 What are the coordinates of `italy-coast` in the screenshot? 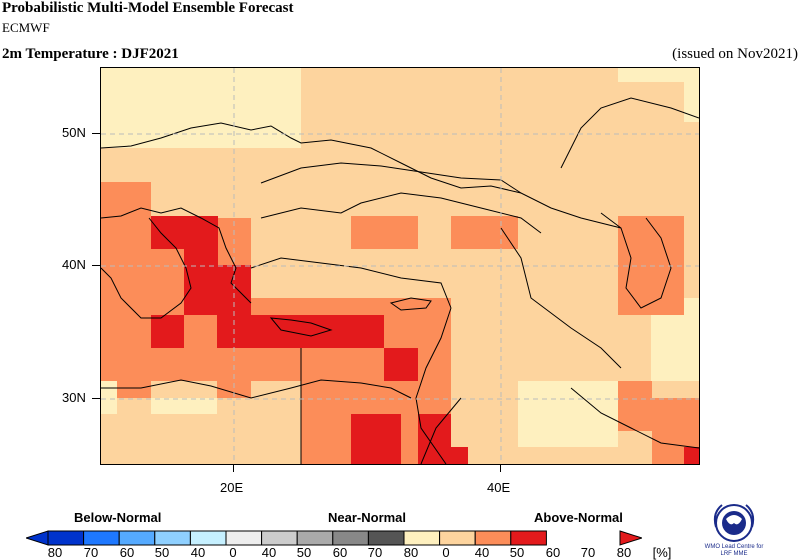 It's located at (146, 268).